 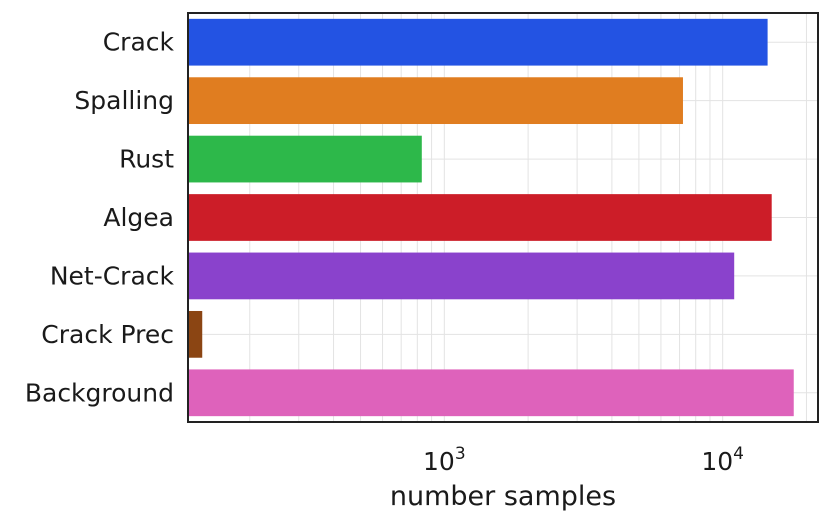 I want to click on bar-crack, so click(x=478, y=42).